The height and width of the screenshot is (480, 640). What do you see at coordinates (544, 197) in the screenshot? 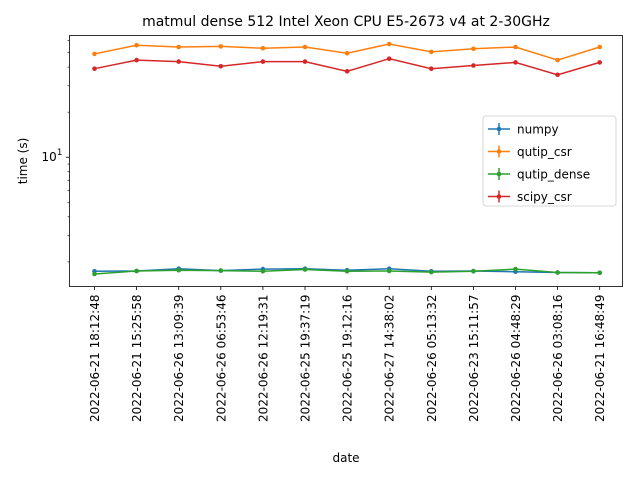
I see `legend-label: scipy_csr` at bounding box center [544, 197].